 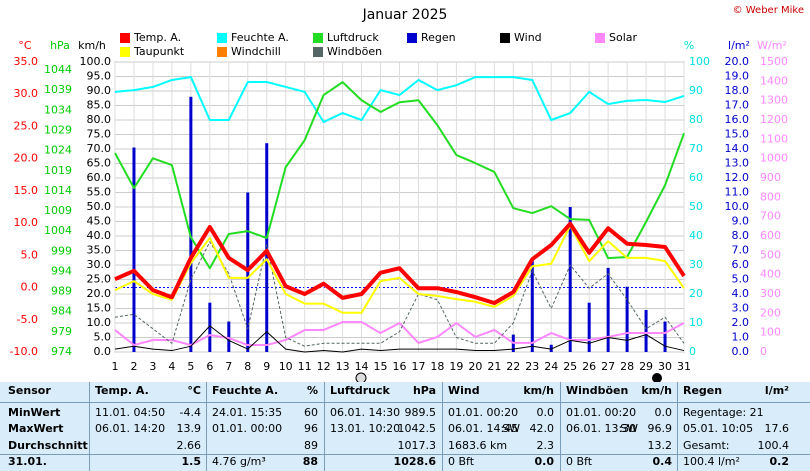 I want to click on y-tick-label: 4.0, so click(x=741, y=293).